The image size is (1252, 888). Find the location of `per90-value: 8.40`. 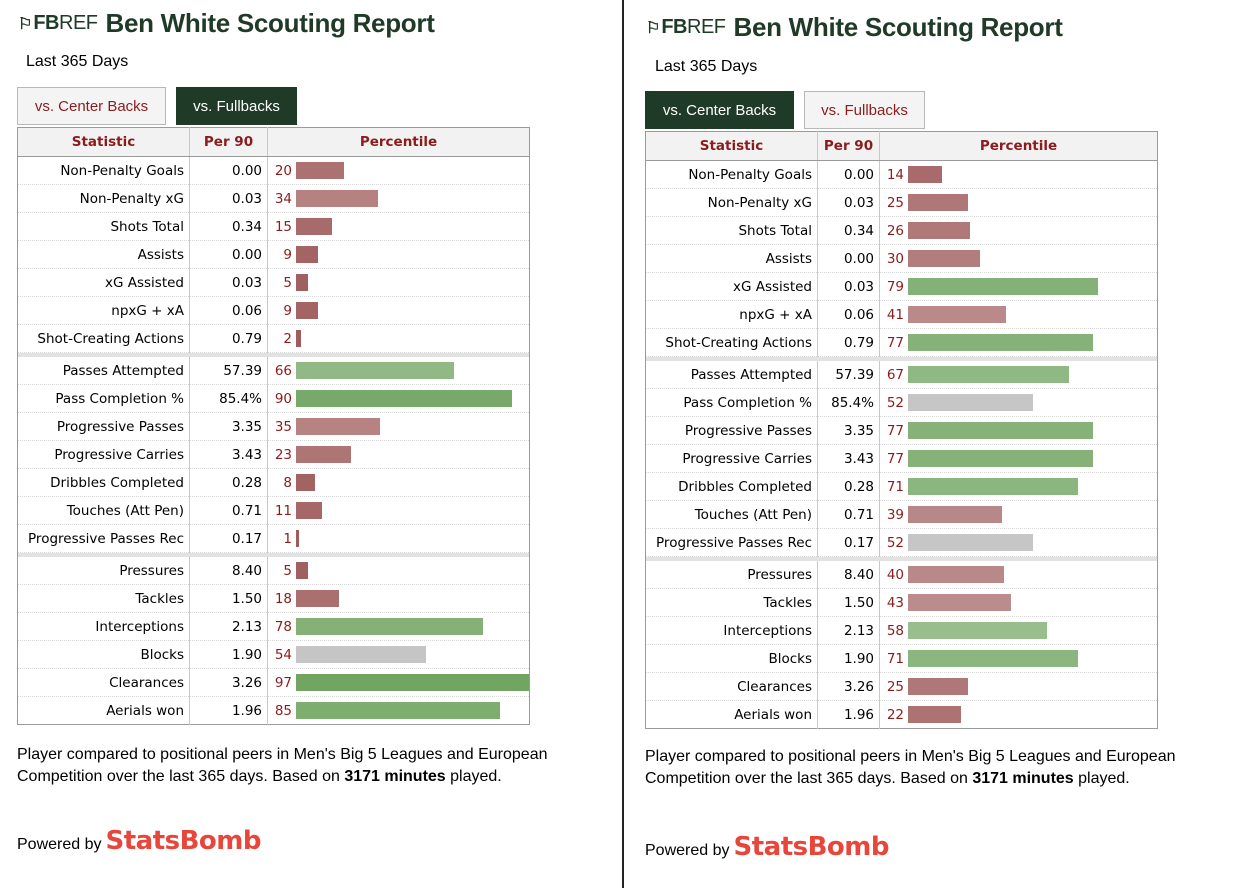

per90-value: 8.40 is located at coordinates (848, 575).